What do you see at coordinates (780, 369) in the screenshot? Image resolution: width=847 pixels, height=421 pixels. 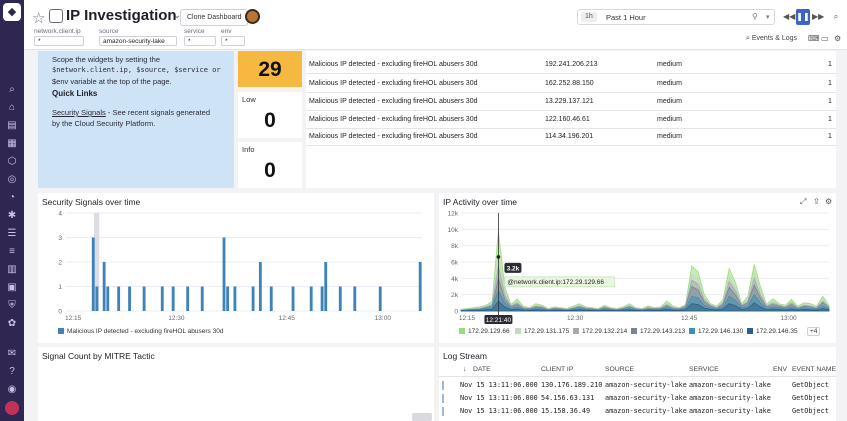 I see `column-header: ENV` at bounding box center [780, 369].